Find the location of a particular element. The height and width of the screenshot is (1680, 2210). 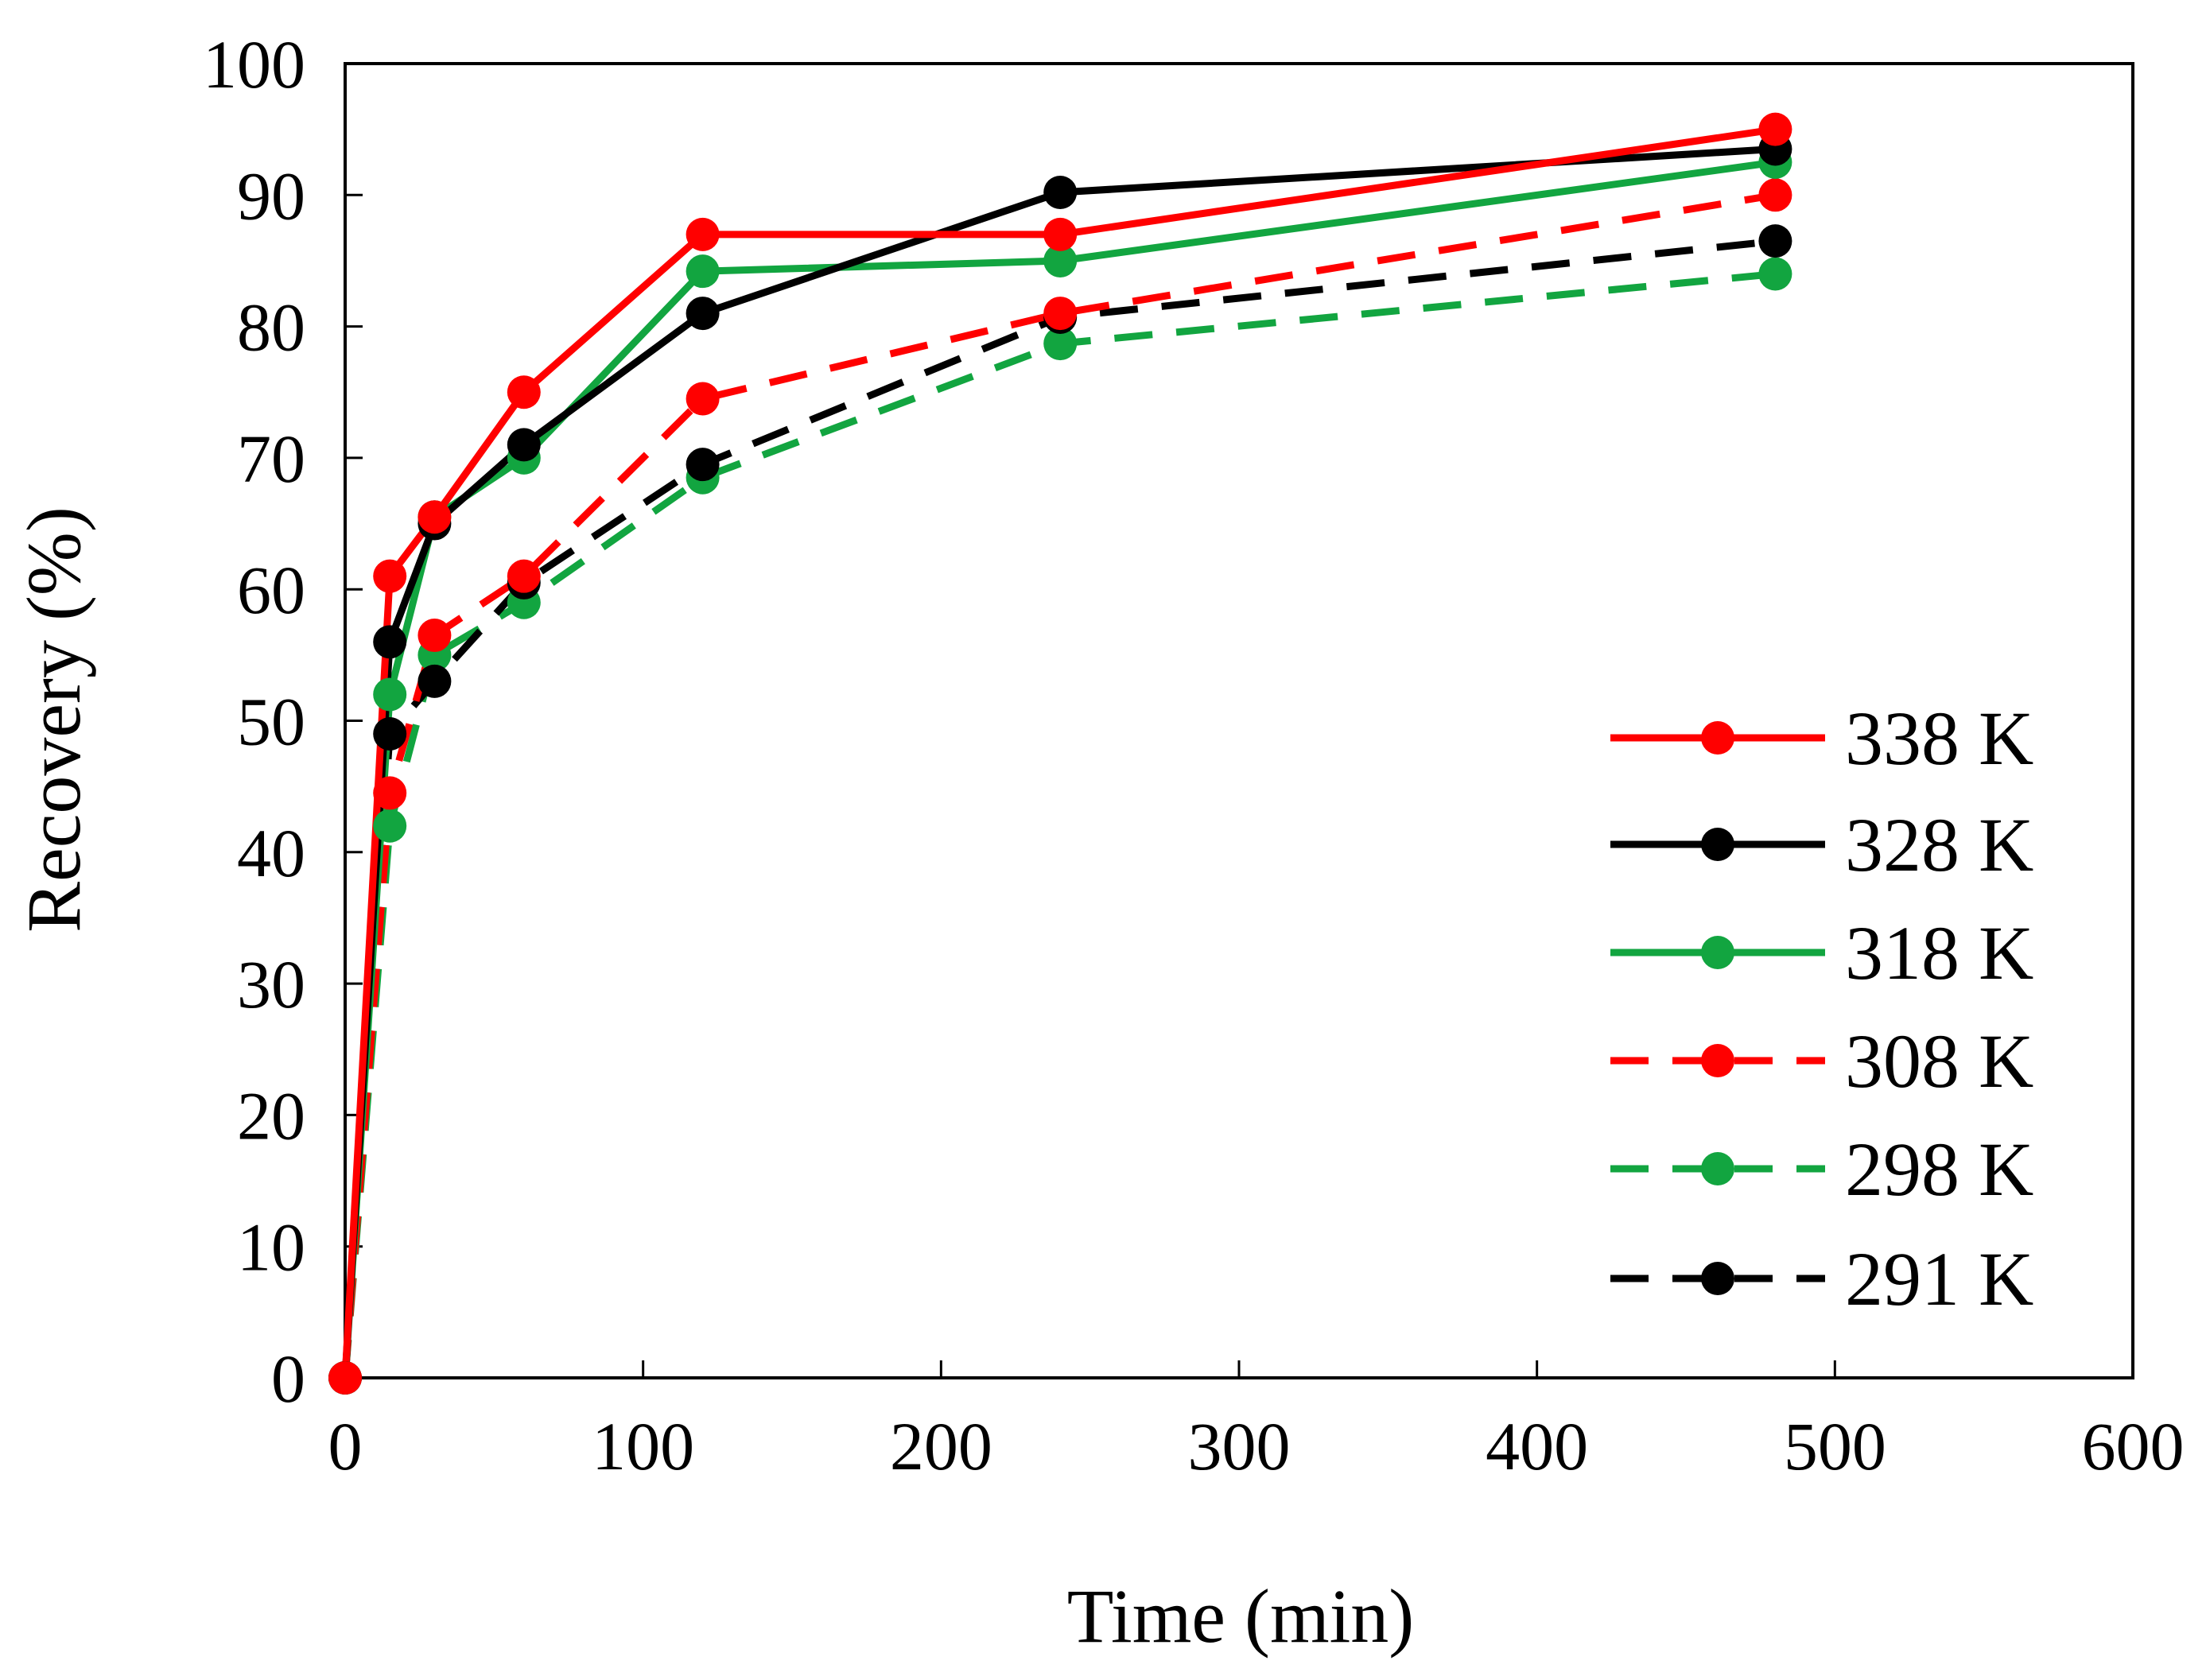

y-tick-label: 100 is located at coordinates (254, 64).